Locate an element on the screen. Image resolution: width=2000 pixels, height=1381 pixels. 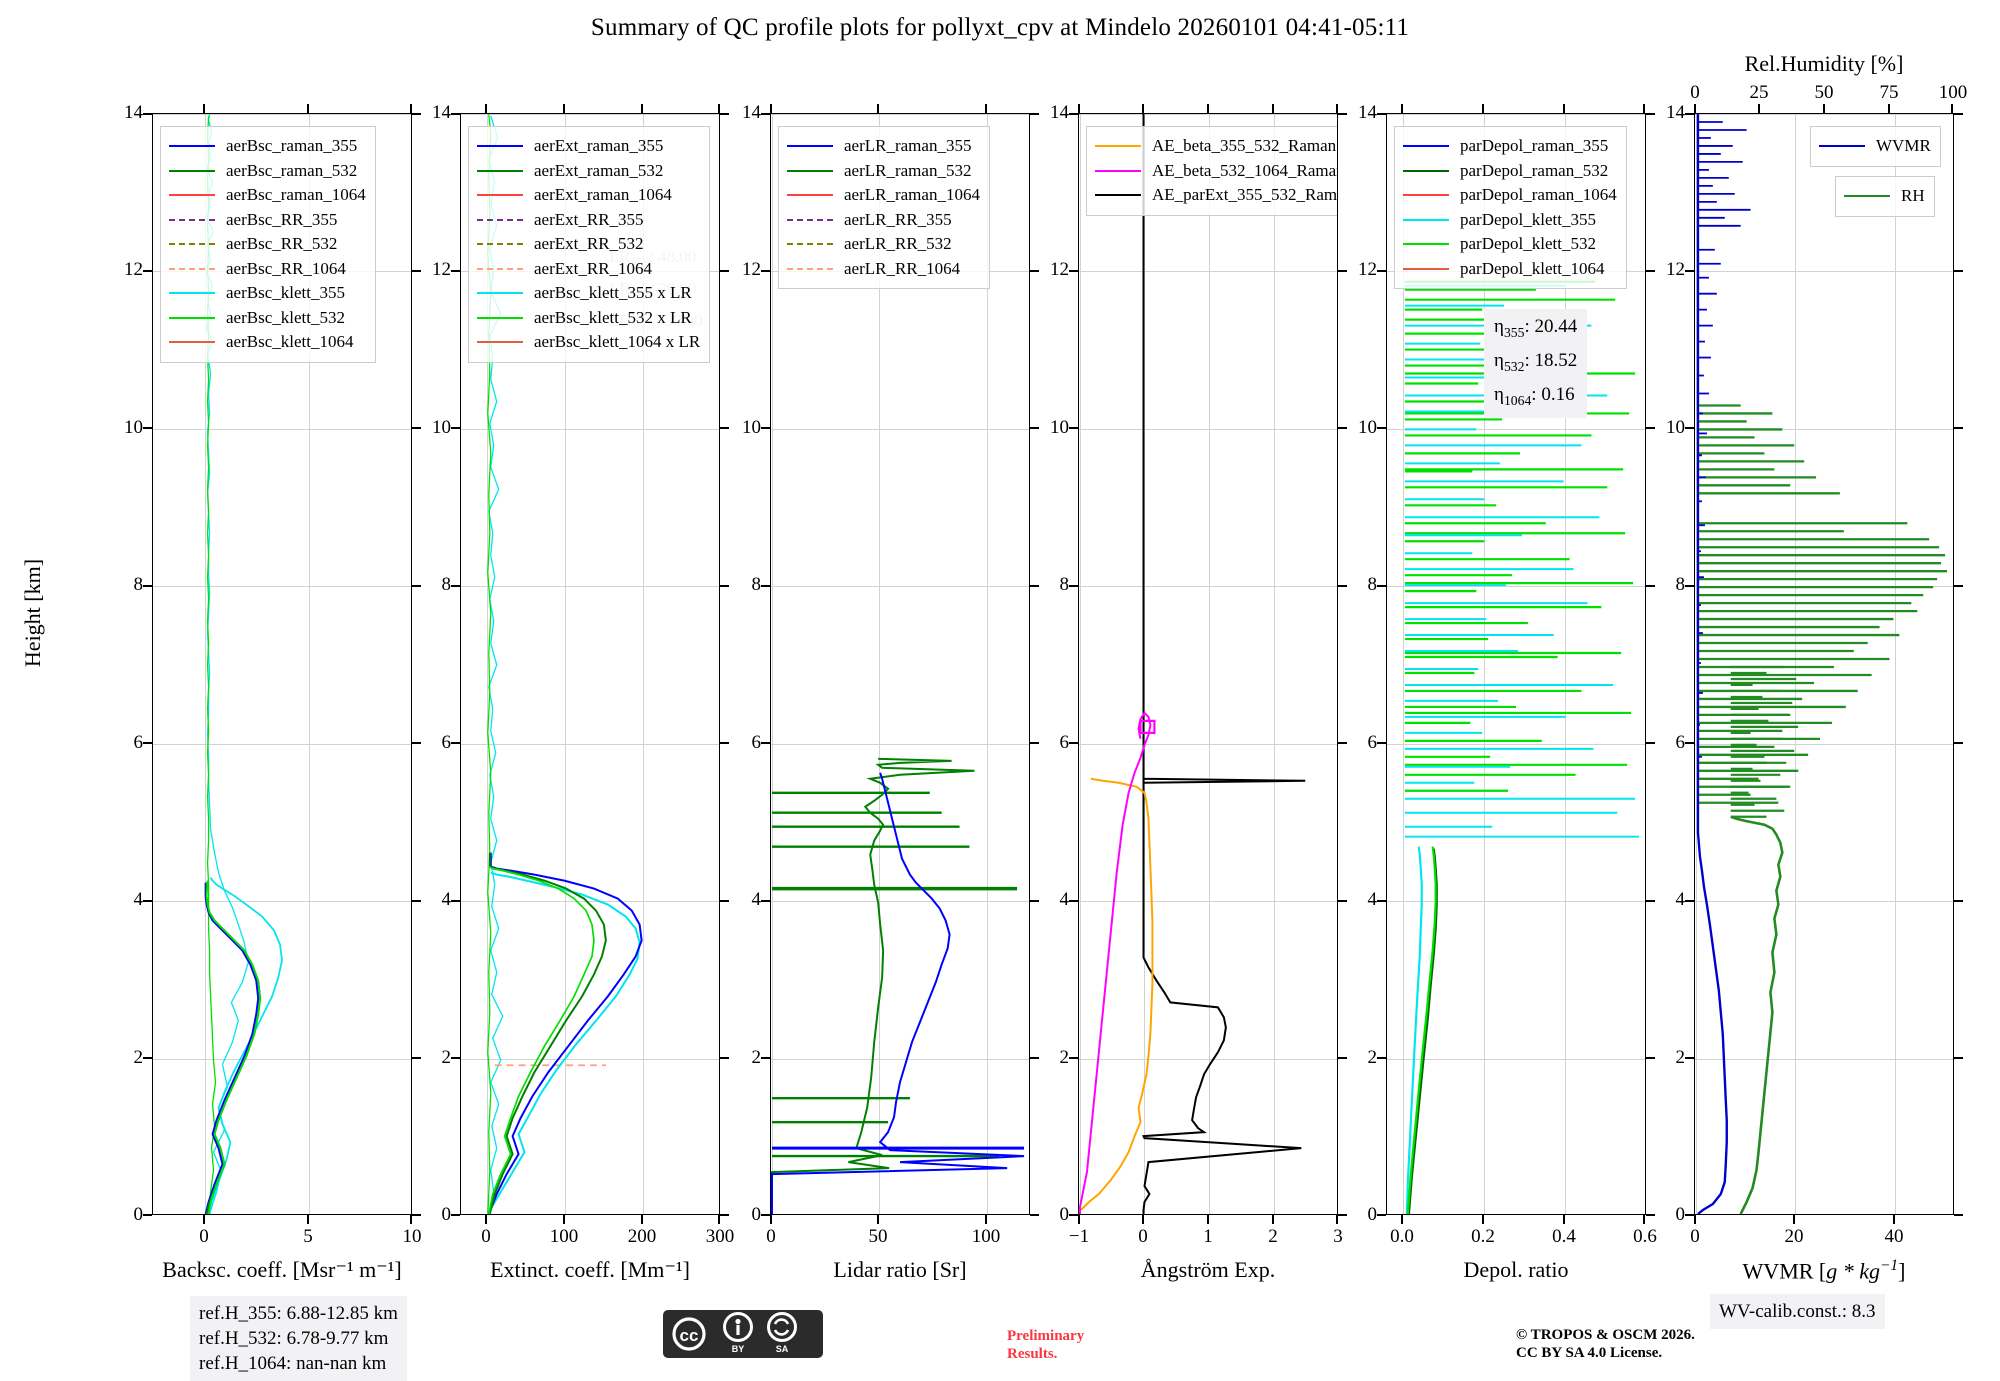
legend-item: aerBsc_klett_1064 x LR is located at coordinates (588, 342).